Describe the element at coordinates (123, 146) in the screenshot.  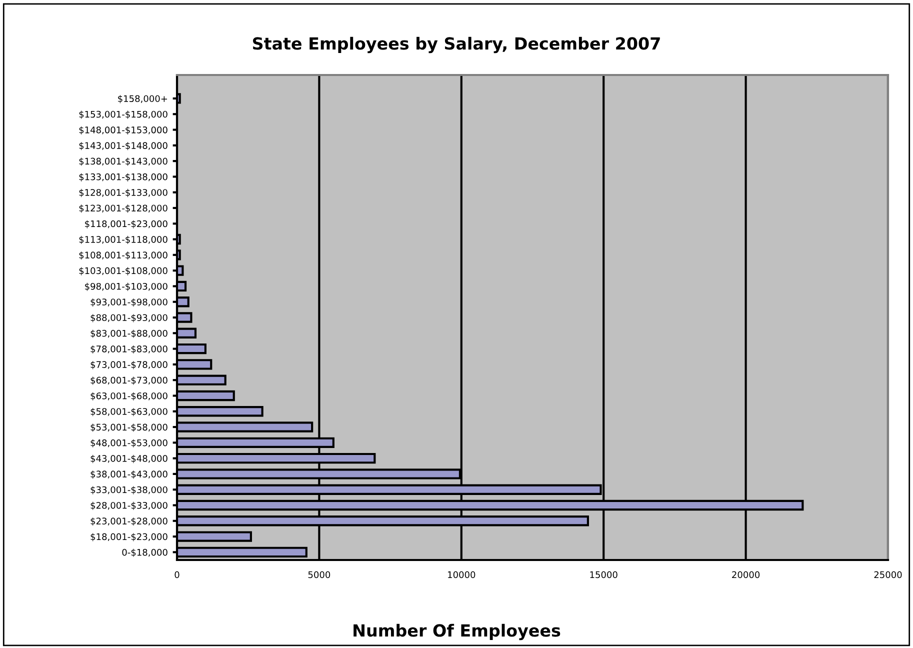
I see `y-tick-label: $143,001-$148,000` at that location.